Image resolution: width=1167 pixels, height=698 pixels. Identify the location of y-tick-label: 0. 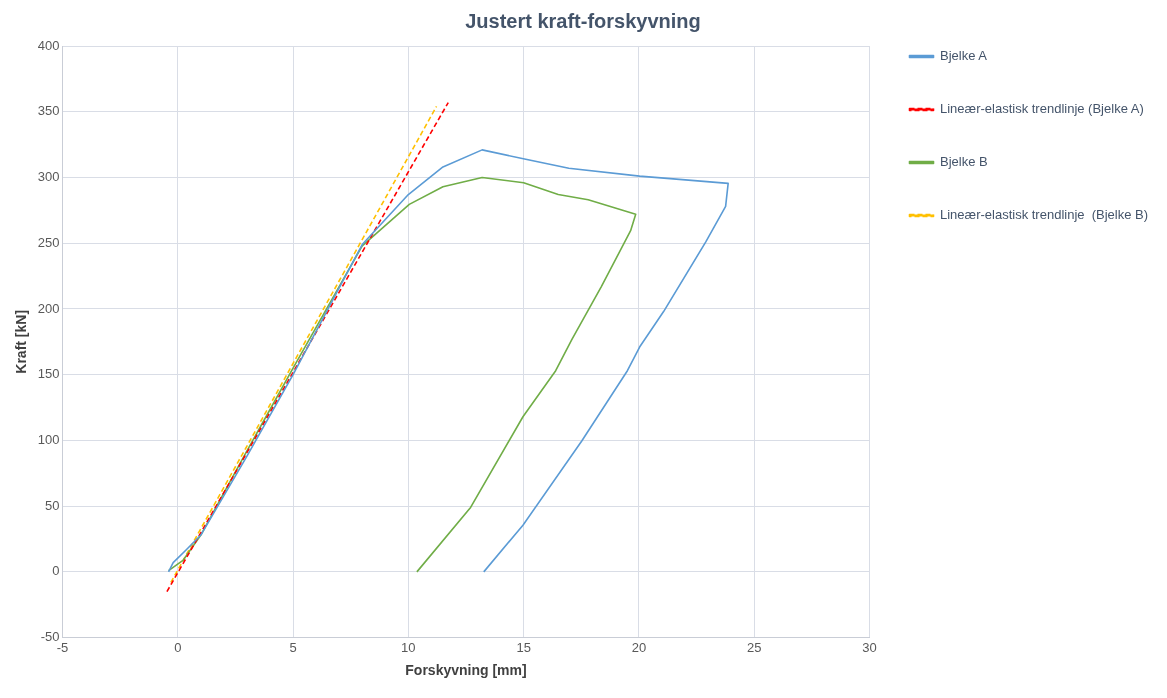
(56, 571).